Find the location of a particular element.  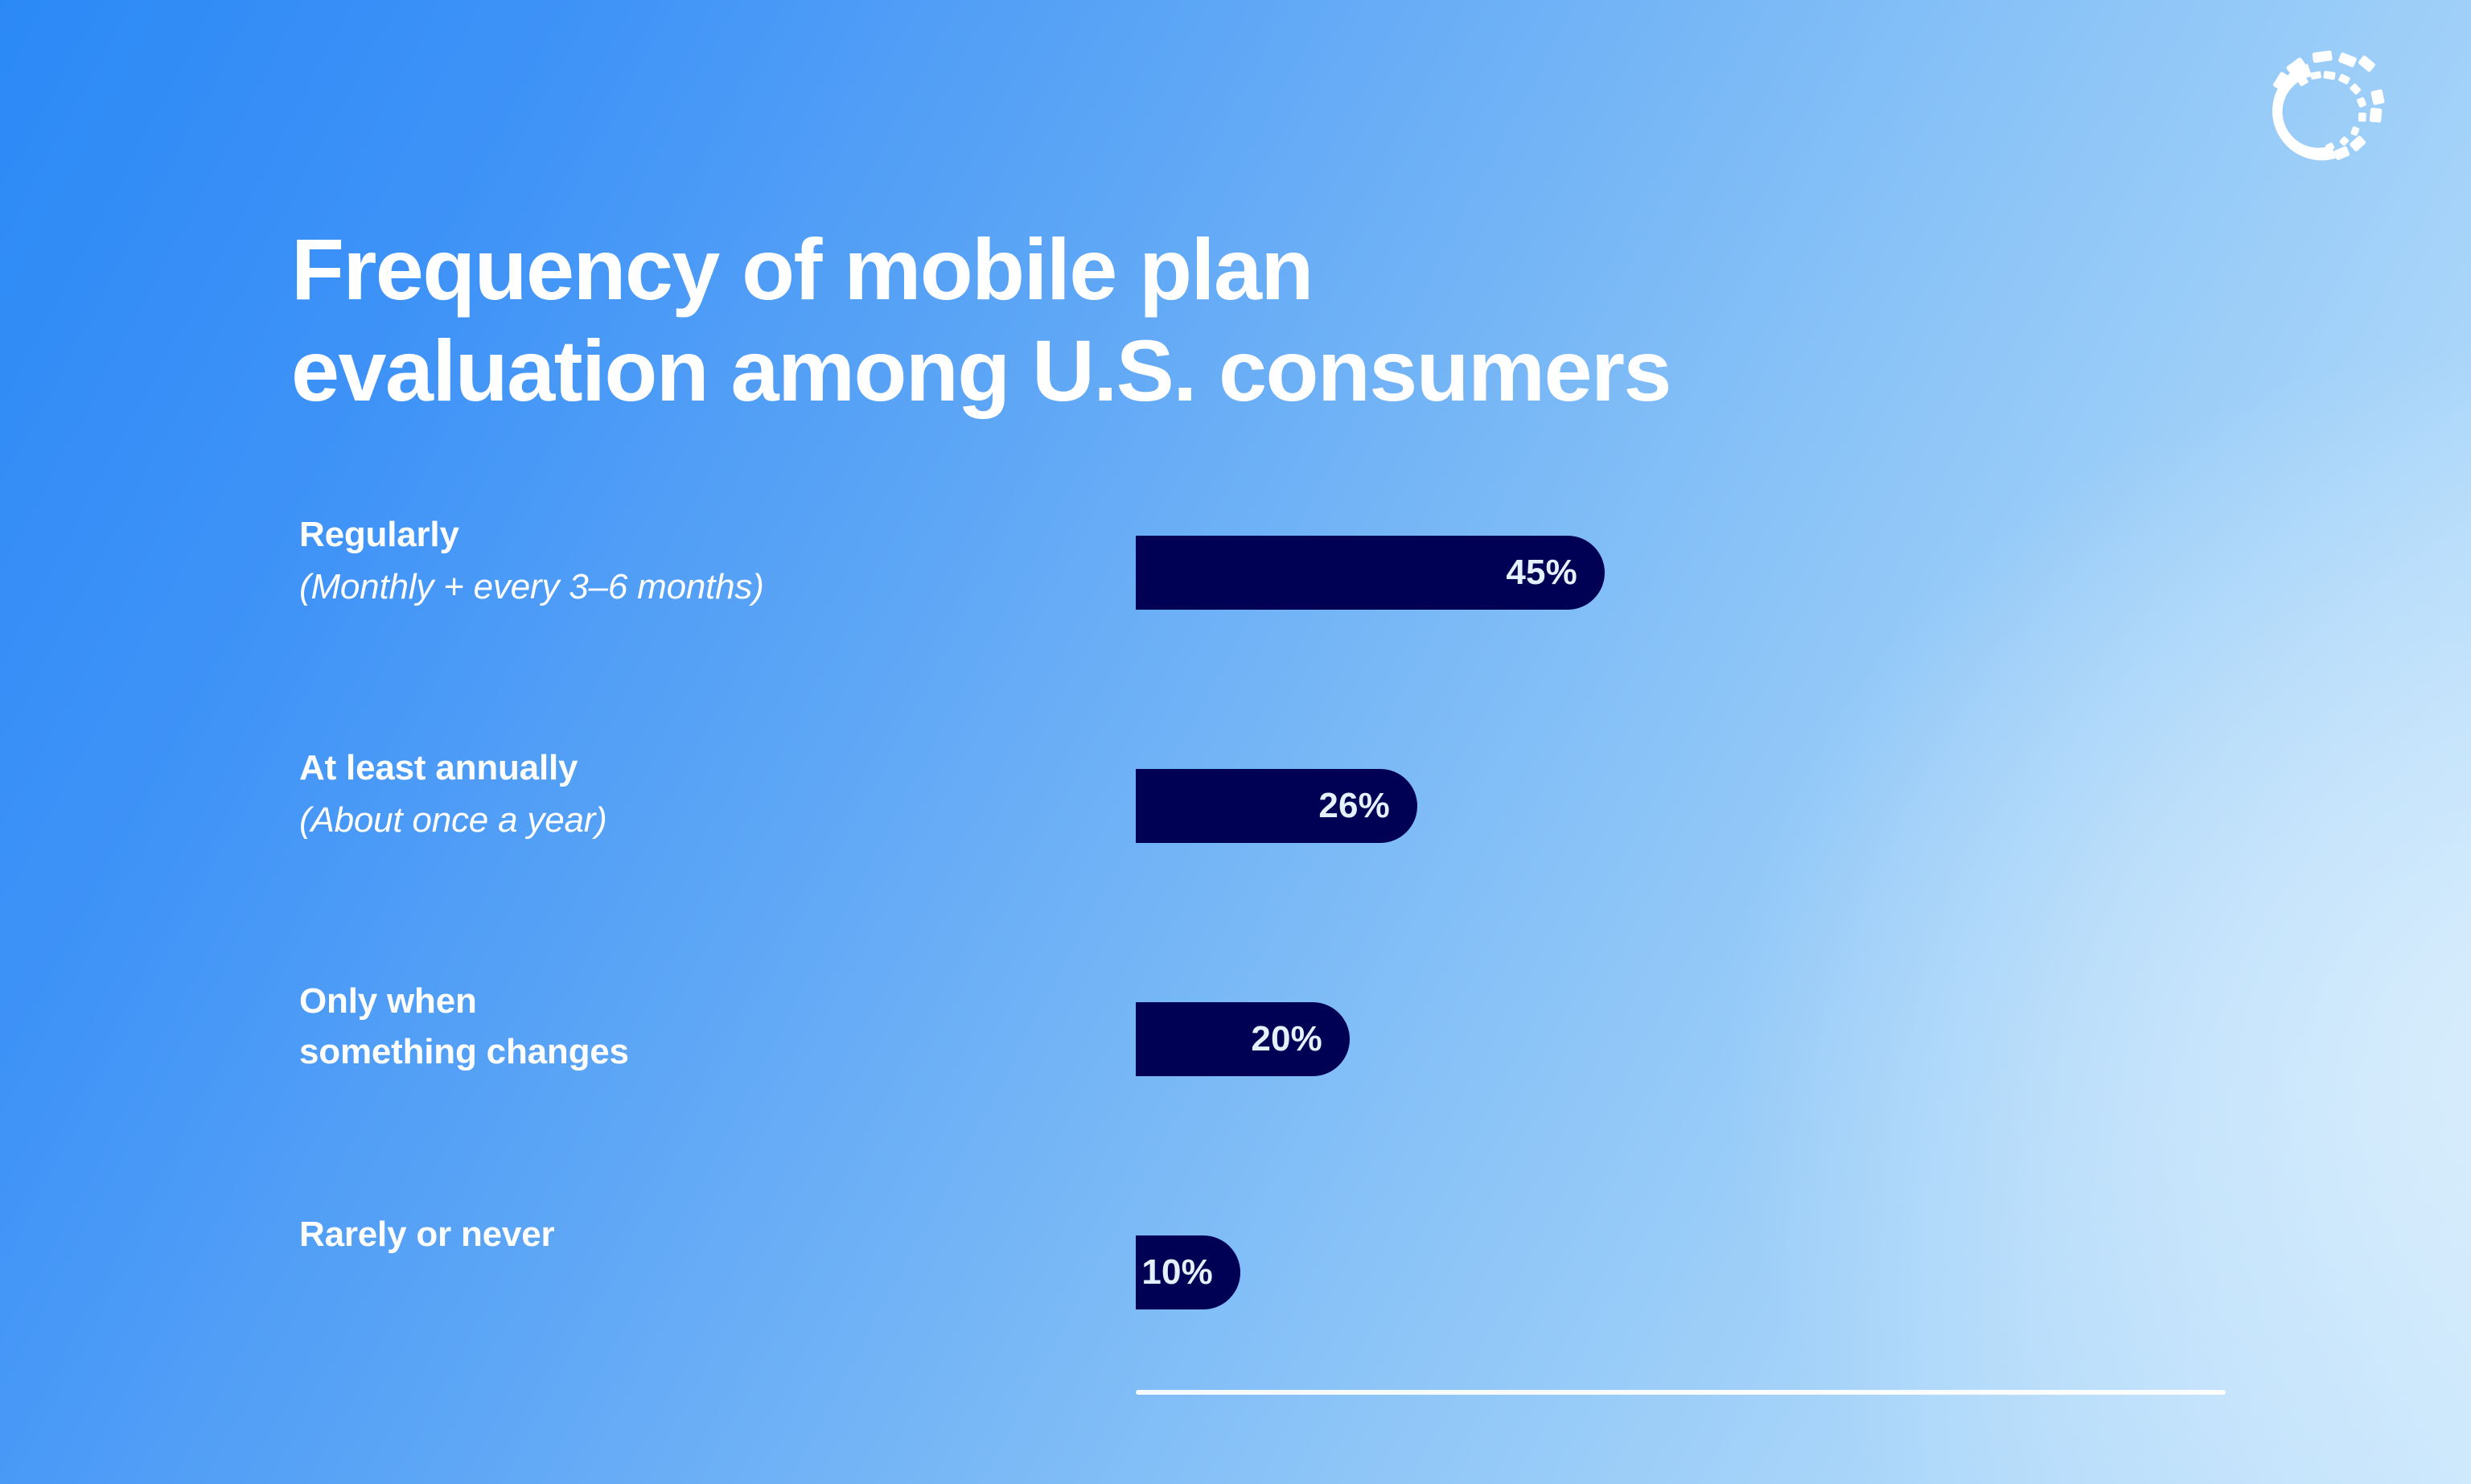

bar-at-least-annually: 26% is located at coordinates (1276, 806).